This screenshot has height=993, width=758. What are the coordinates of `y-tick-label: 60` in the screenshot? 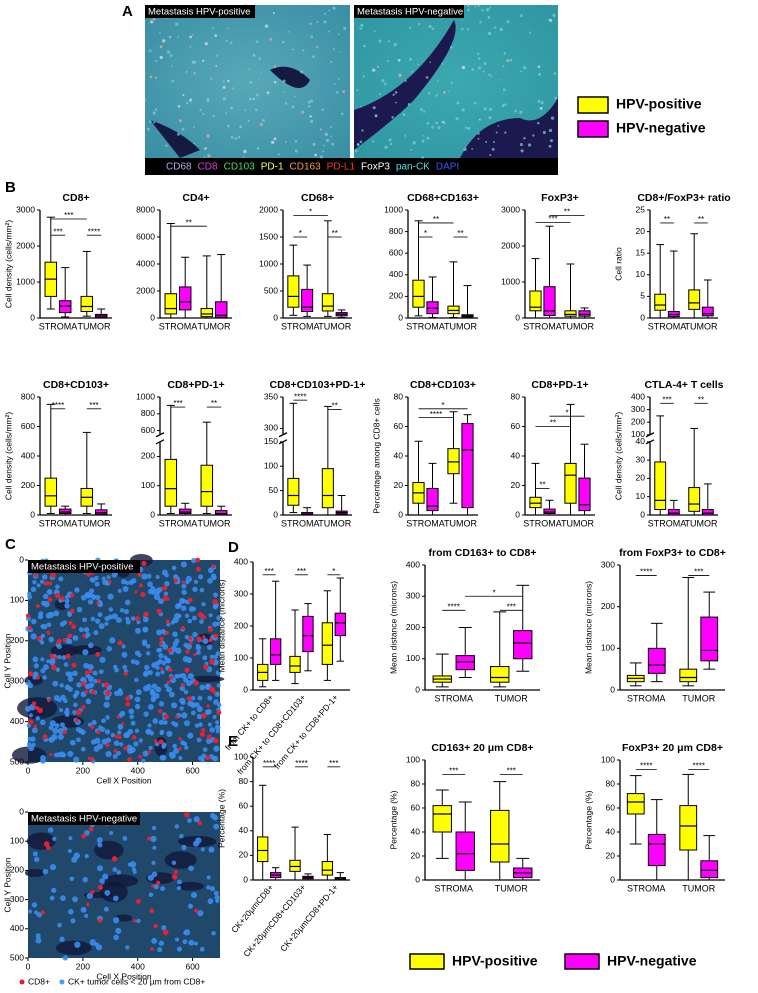 It's located at (516, 426).